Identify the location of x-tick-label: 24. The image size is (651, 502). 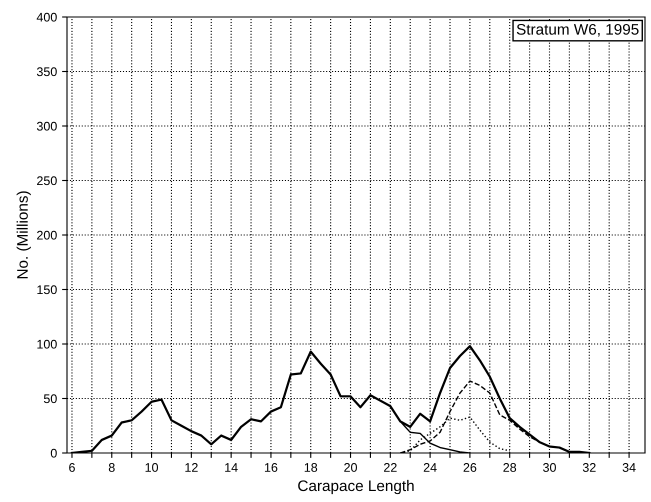
(430, 467).